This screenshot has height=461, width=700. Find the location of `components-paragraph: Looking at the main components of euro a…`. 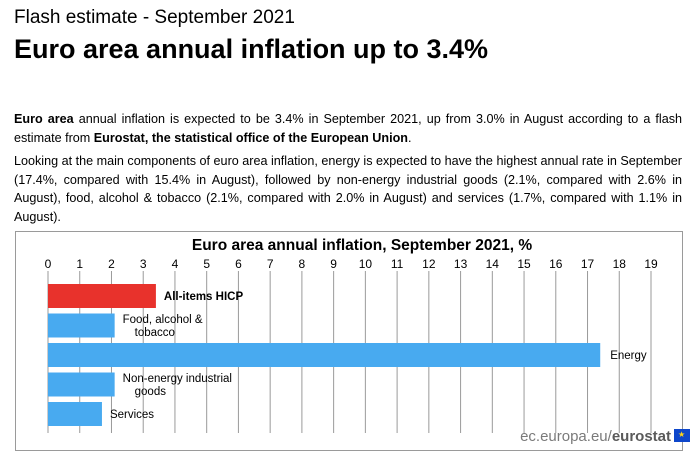

components-paragraph: Looking at the main components of euro a… is located at coordinates (348, 189).